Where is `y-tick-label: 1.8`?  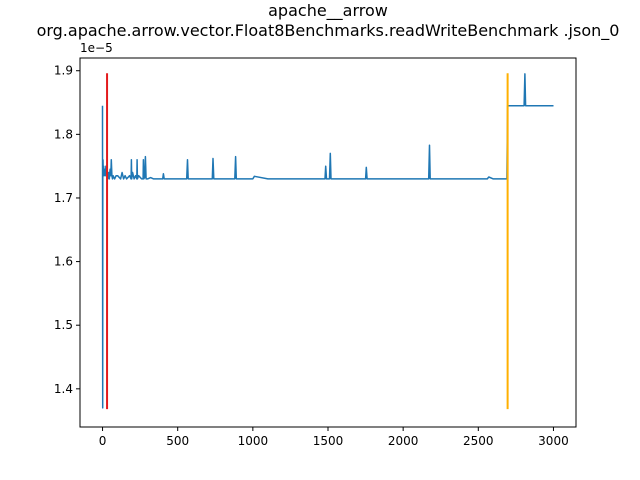 y-tick-label: 1.8 is located at coordinates (63, 134).